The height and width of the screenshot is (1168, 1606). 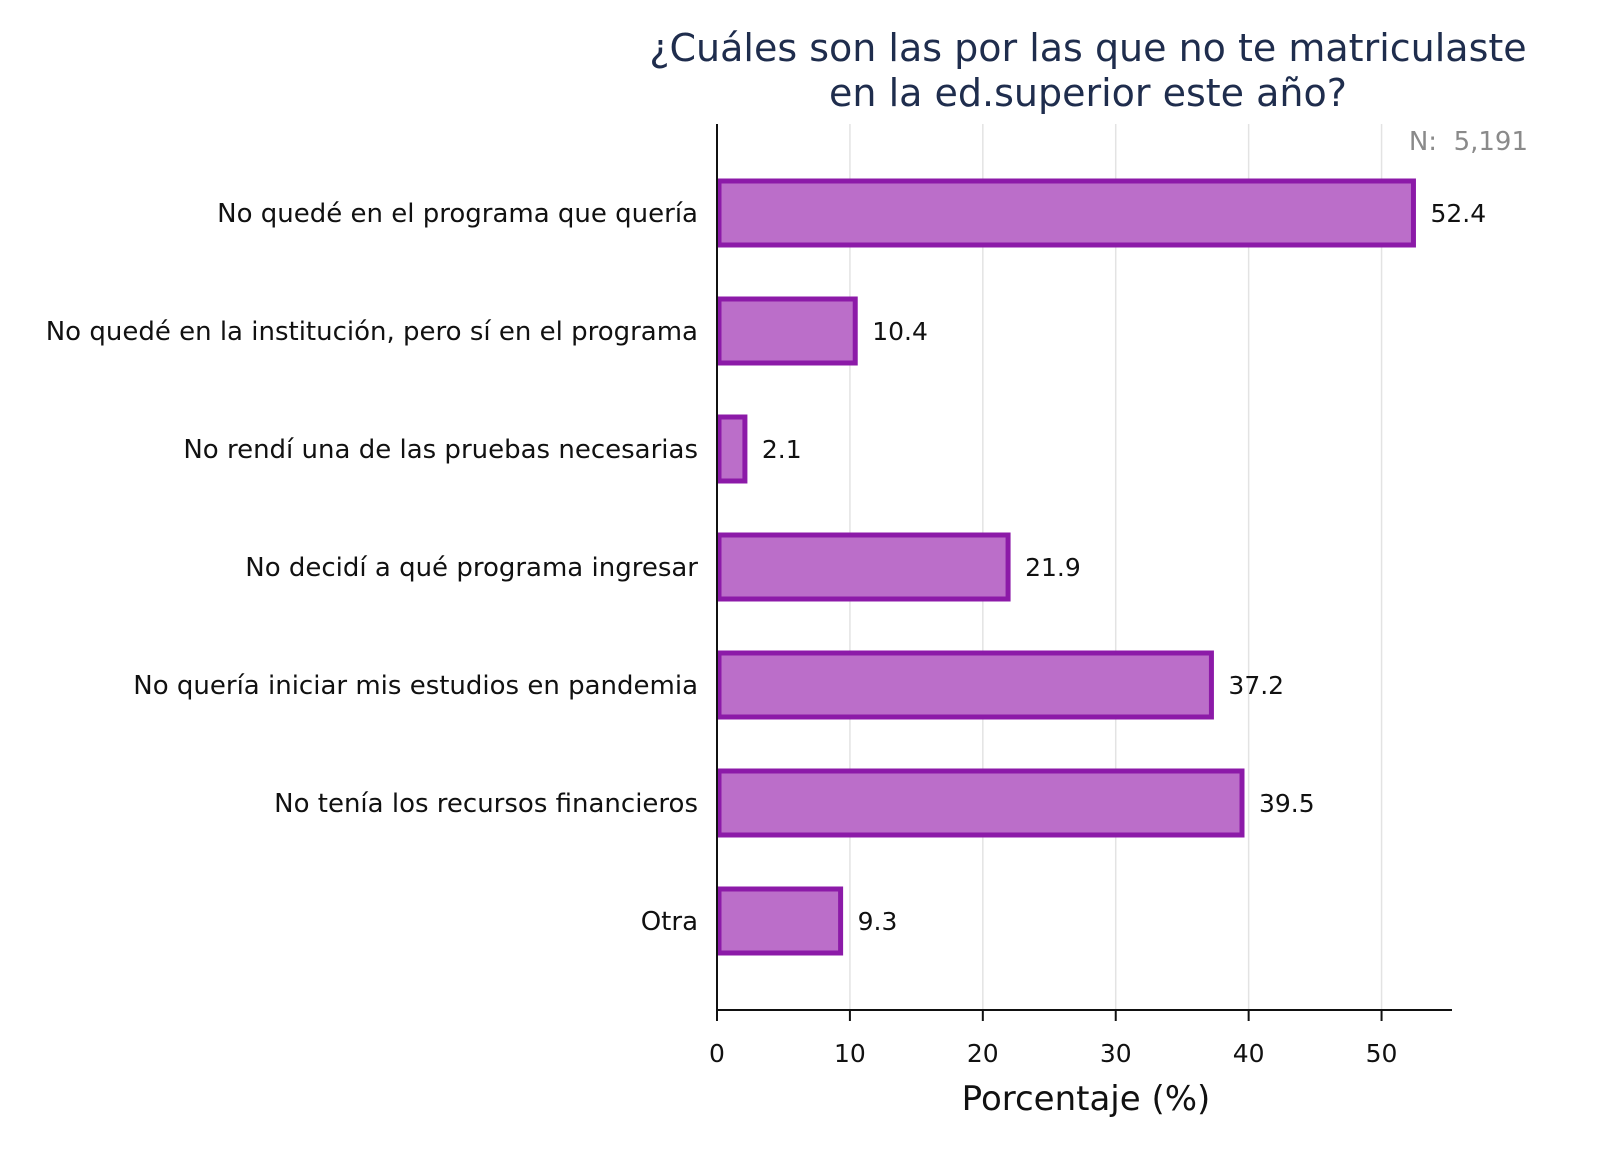 What do you see at coordinates (1382, 1053) in the screenshot?
I see `x-tick-label-50: 50` at bounding box center [1382, 1053].